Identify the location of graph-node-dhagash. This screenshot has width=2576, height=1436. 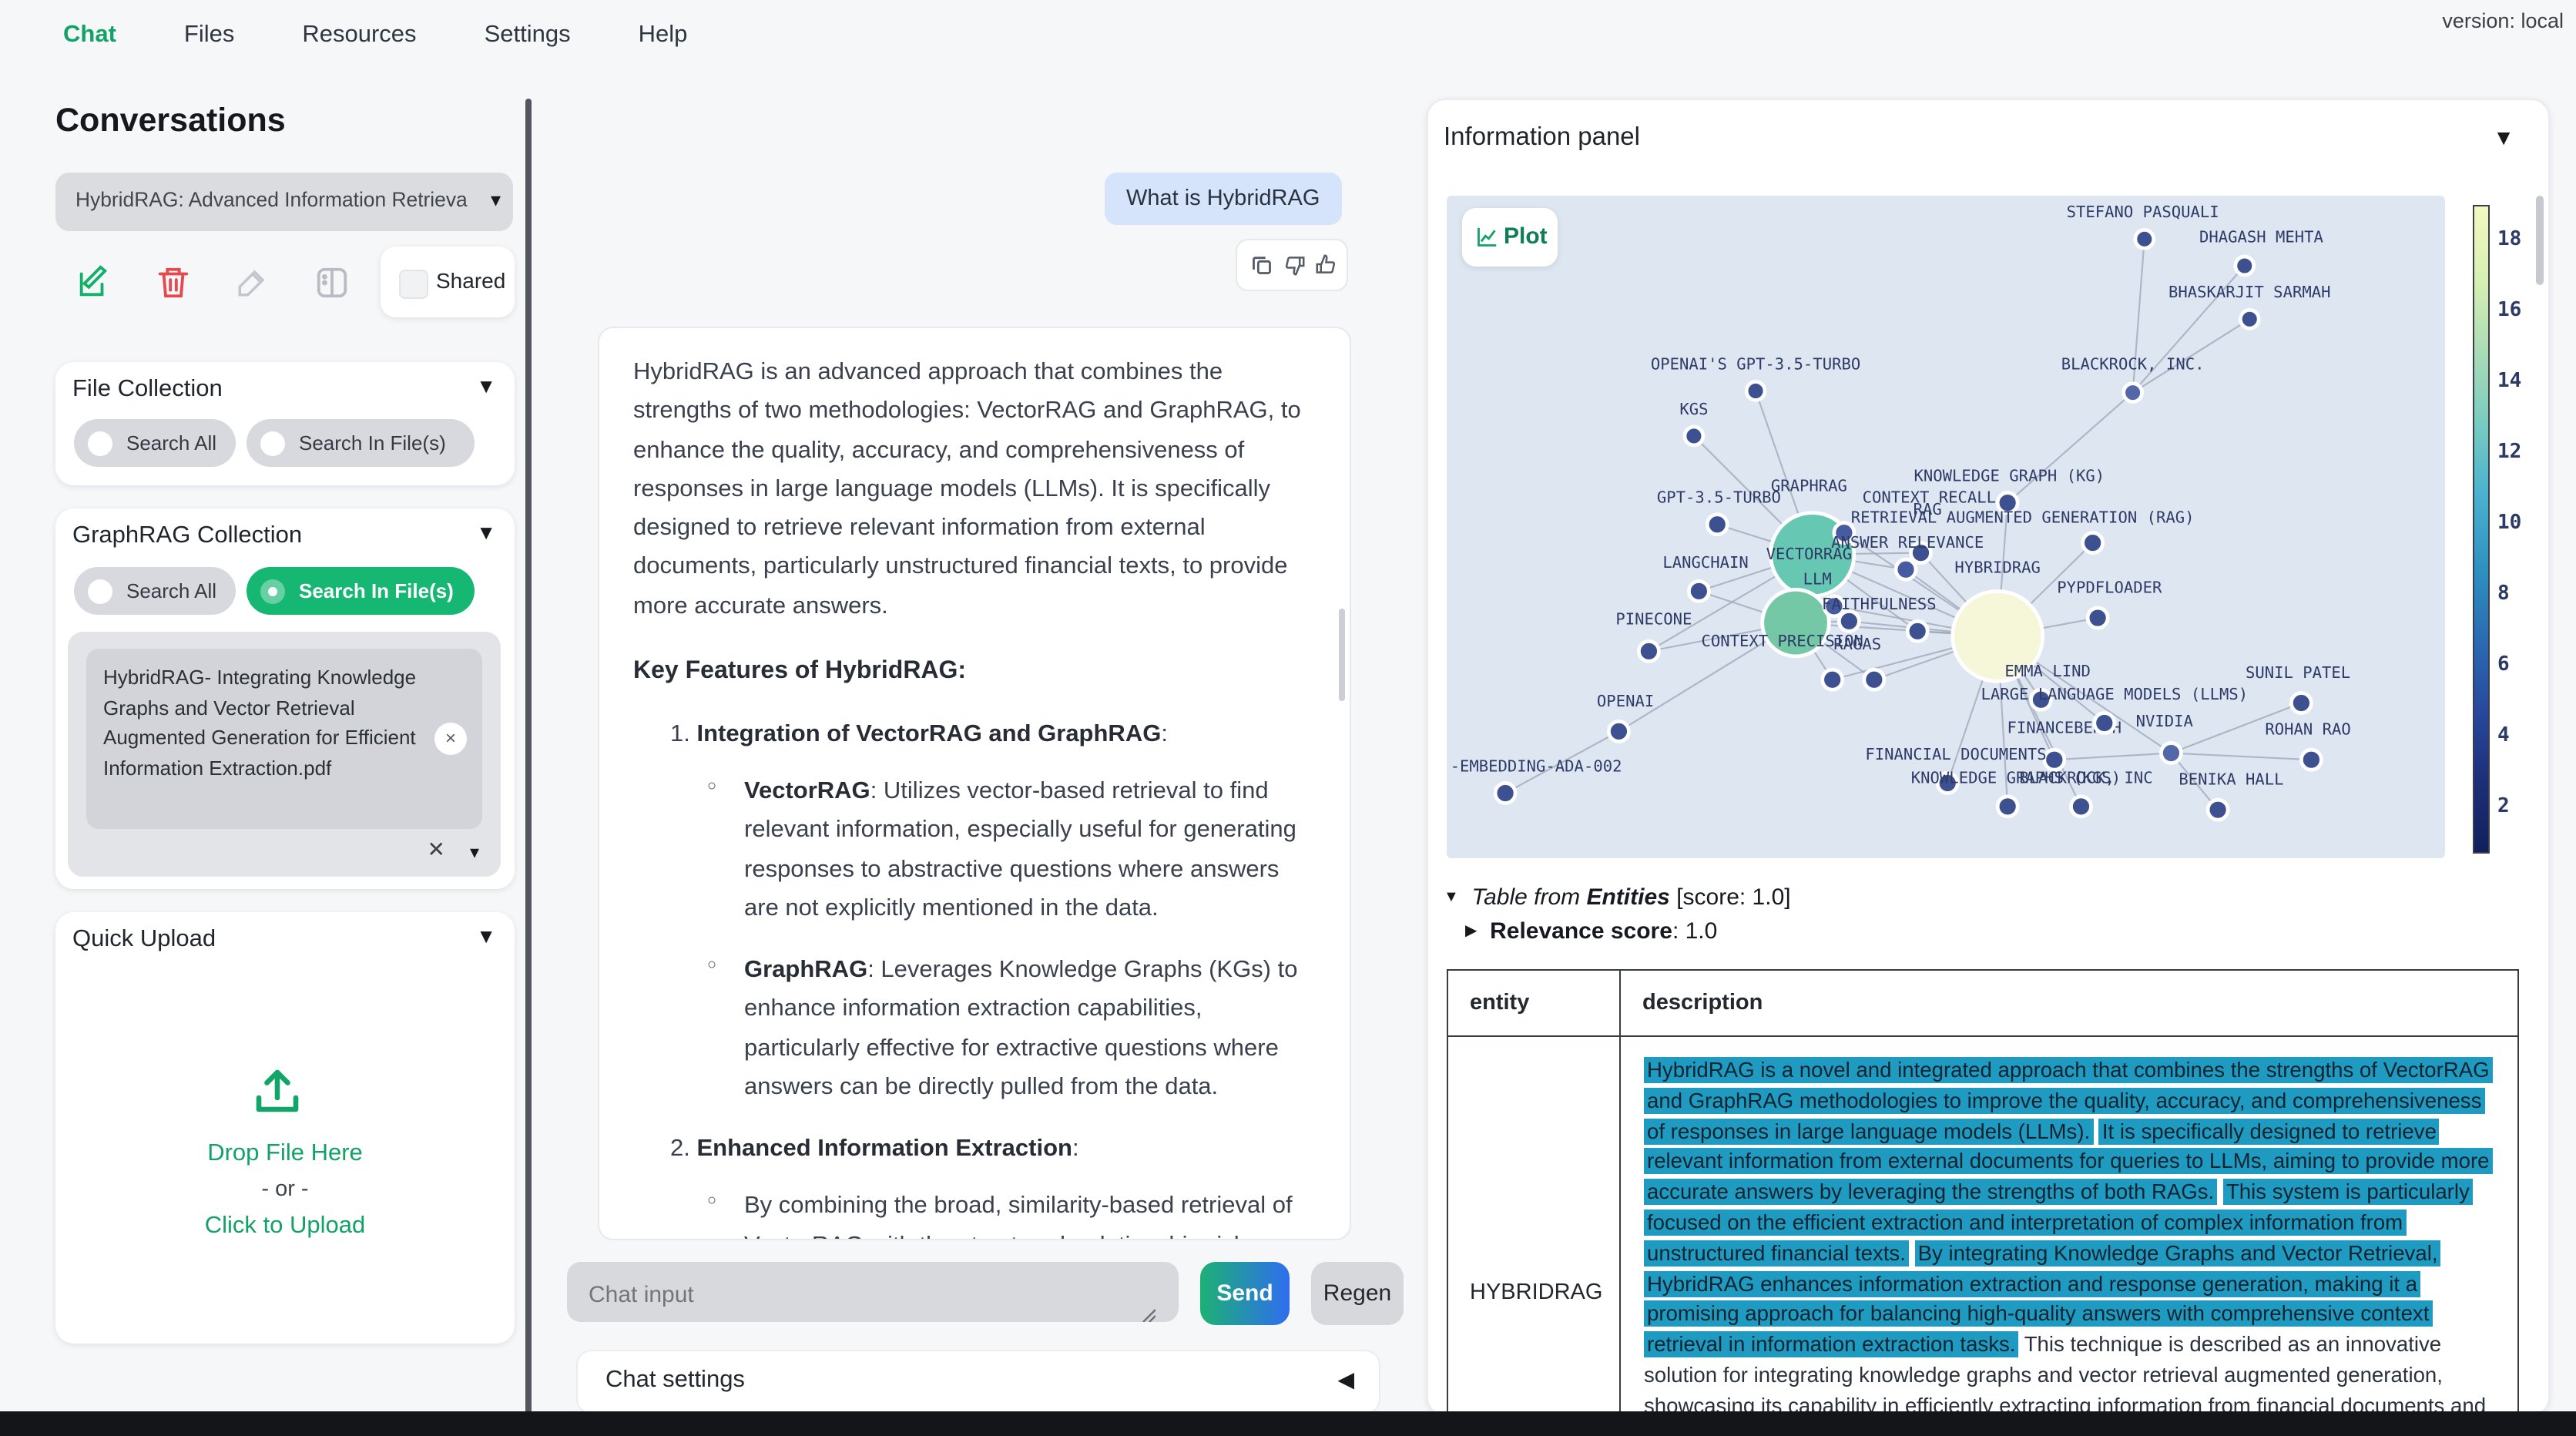
(2244, 265).